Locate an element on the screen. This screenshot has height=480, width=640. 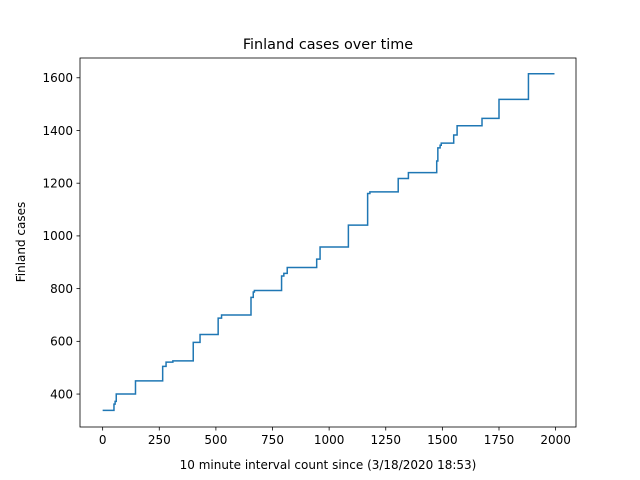
y-tick-label: 600 is located at coordinates (61, 342).